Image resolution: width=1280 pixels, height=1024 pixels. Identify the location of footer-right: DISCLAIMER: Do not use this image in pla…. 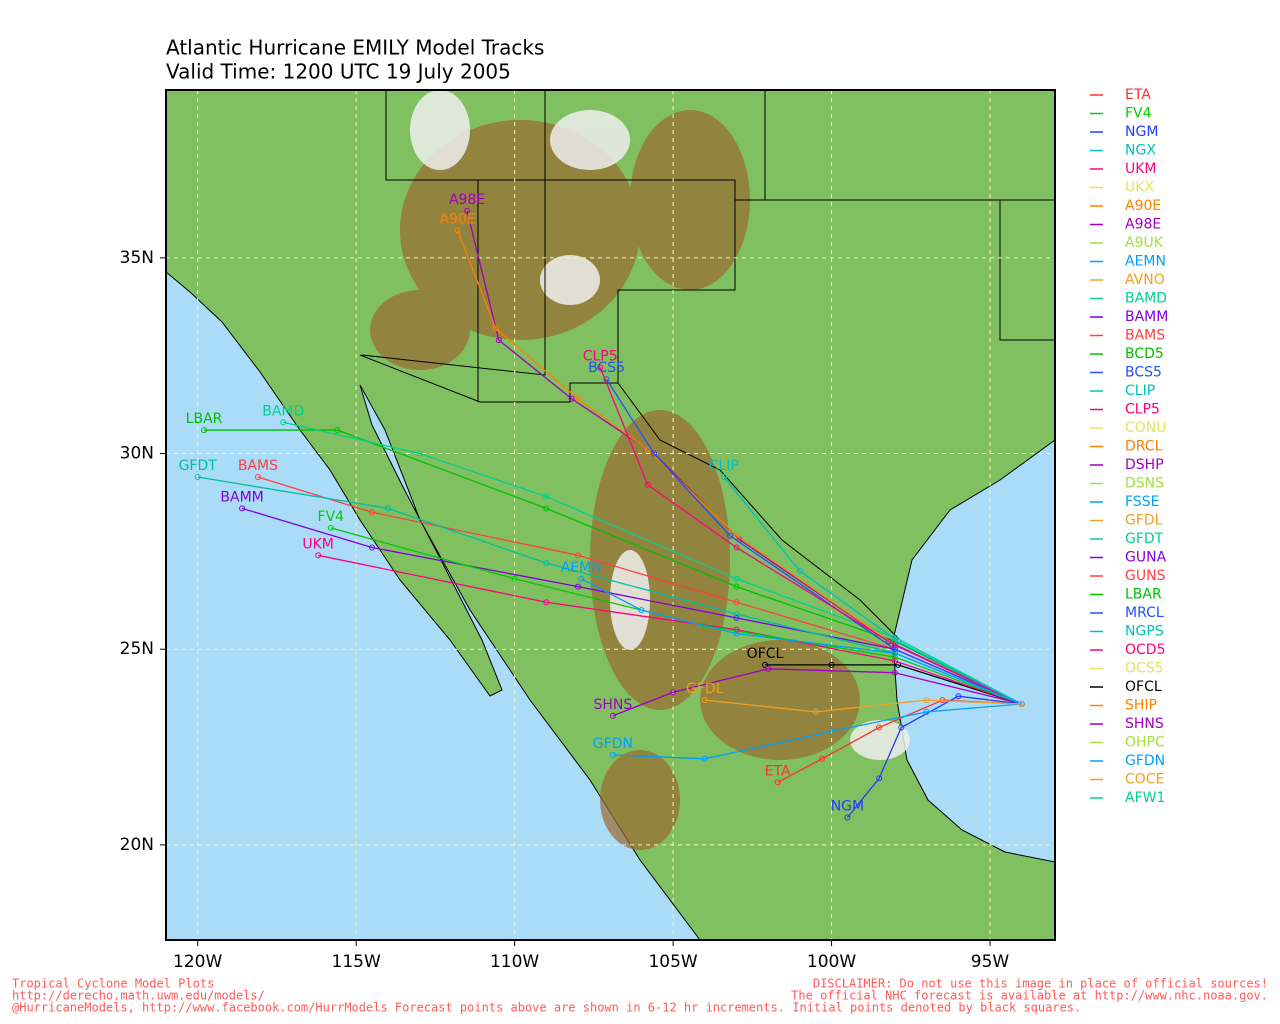
(1040, 984).